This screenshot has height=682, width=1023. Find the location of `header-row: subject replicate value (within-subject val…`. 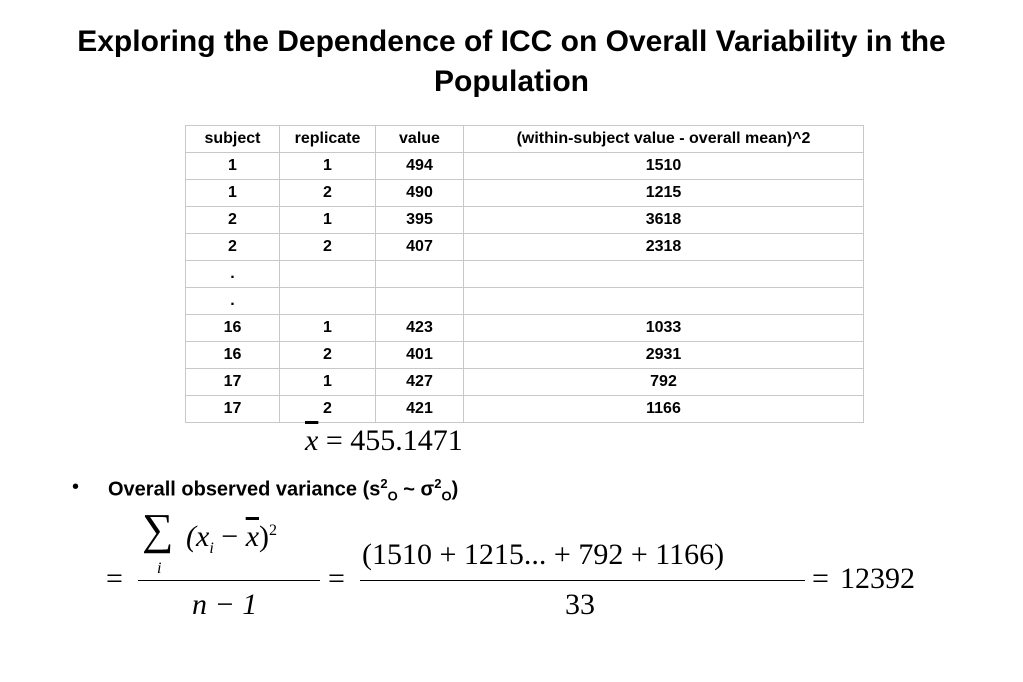

header-row: subject replicate value (within-subject val… is located at coordinates (524, 139).